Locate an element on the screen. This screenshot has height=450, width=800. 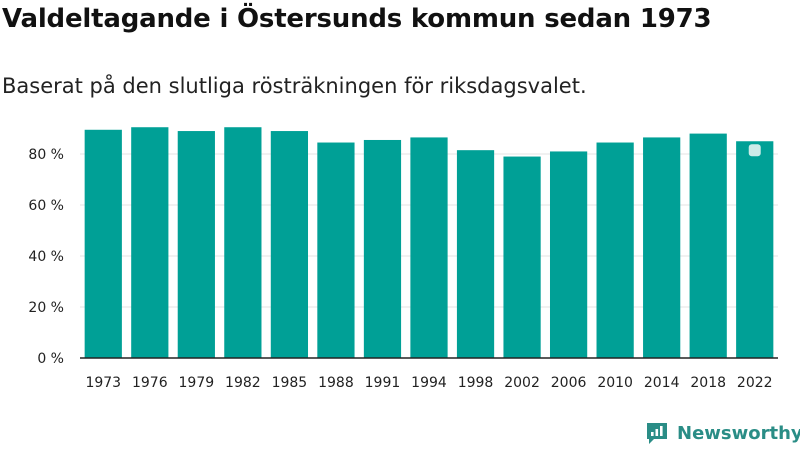
y-tick-label: 0 % is located at coordinates (50, 359).